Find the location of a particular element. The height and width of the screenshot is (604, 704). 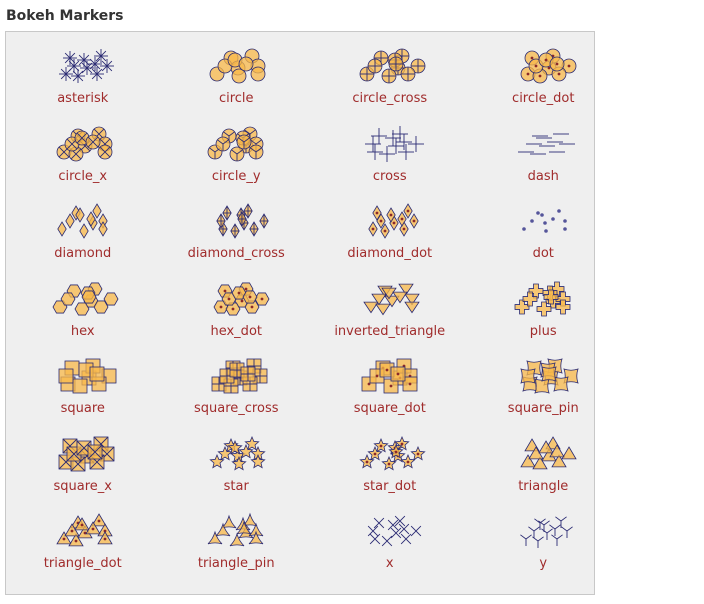

marker-cell-square-dot: square_dot is located at coordinates (390, 389).